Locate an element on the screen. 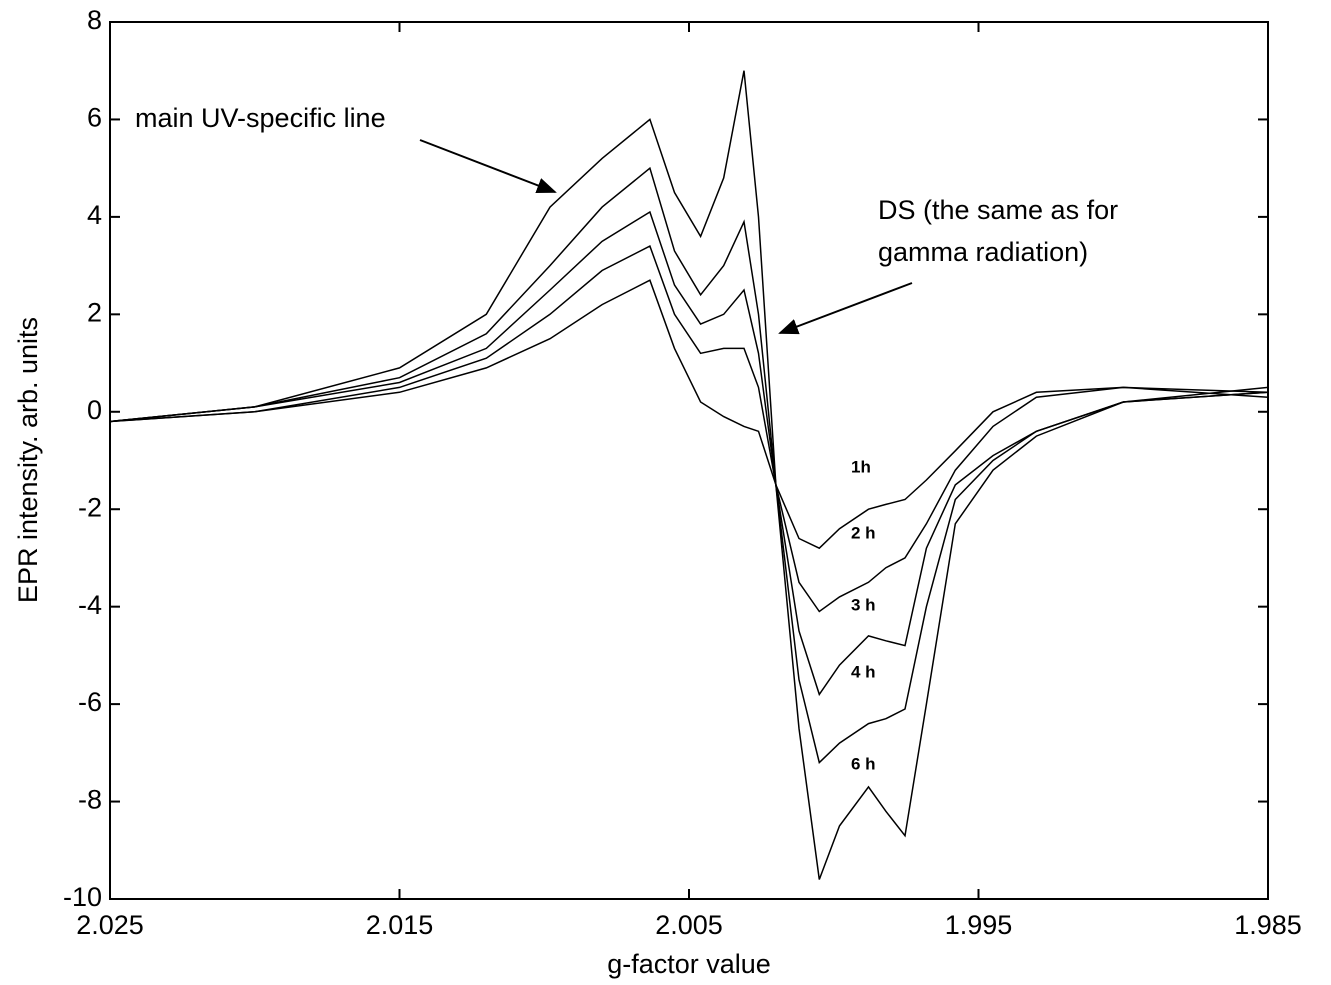 Image resolution: width=1331 pixels, height=985 pixels. y-tick-label: 6 is located at coordinates (94, 118).